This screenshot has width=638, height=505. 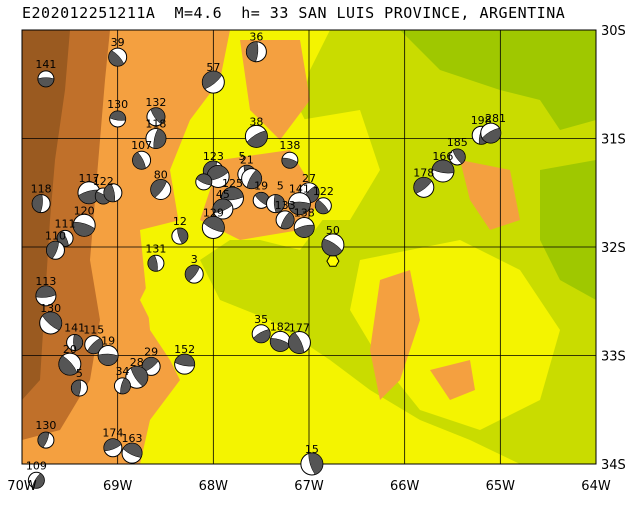 I want to click on beachball-120b, so click(x=84, y=225).